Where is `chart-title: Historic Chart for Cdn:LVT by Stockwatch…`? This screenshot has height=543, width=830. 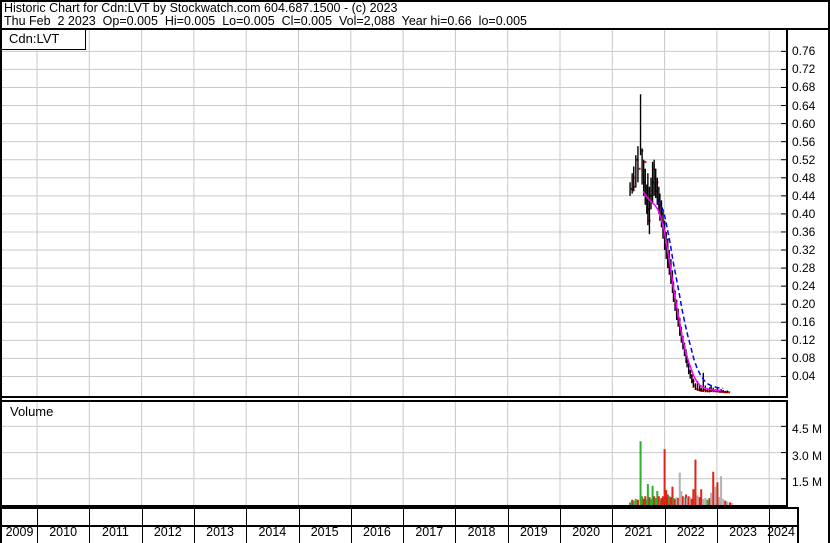
chart-title: Historic Chart for Cdn:LVT by Stockwatch… is located at coordinates (201, 8).